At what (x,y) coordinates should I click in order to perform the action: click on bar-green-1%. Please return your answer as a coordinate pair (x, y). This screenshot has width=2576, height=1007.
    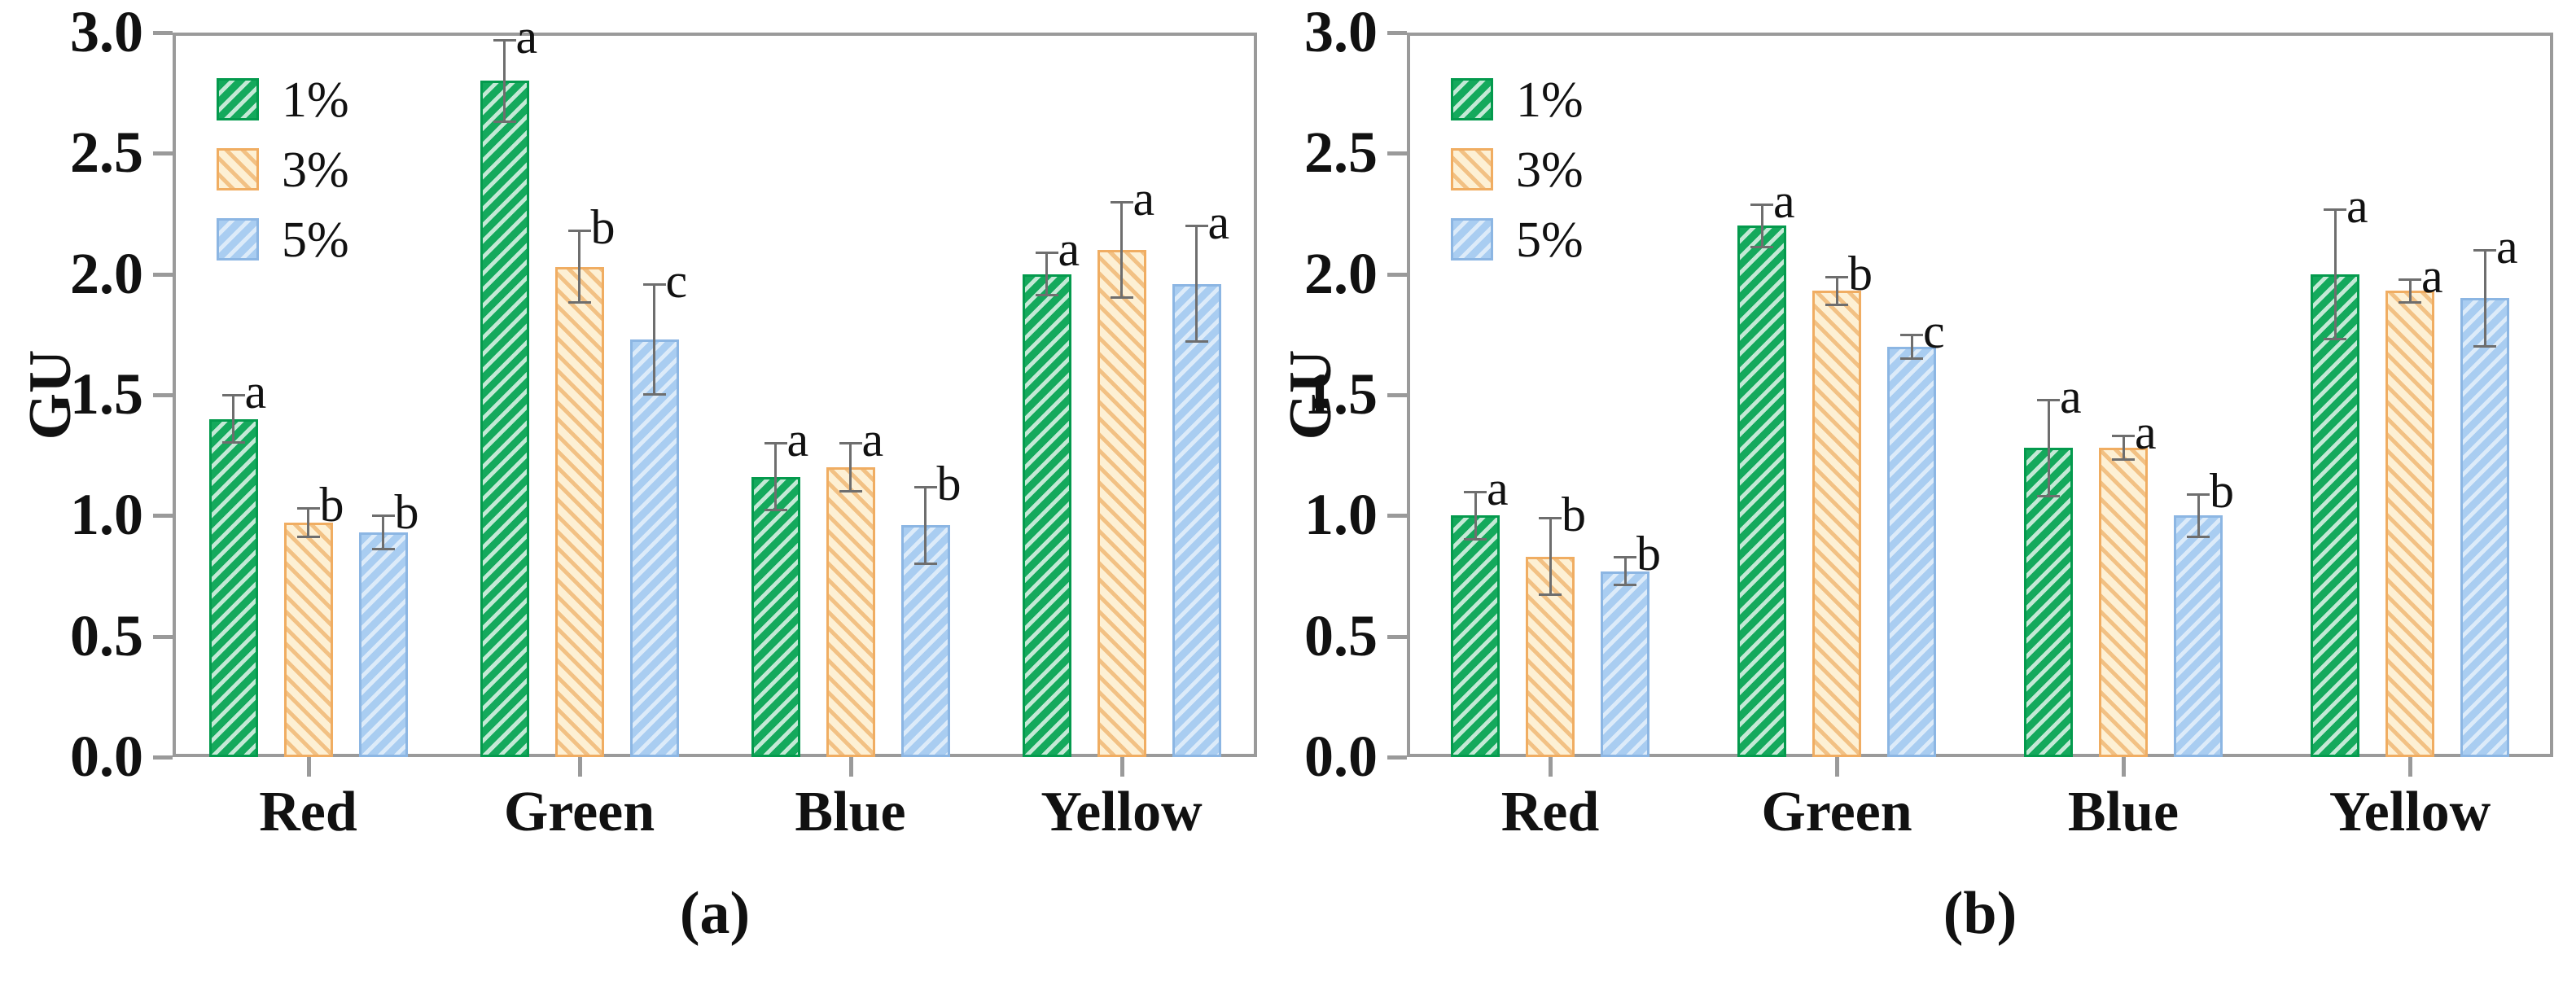
    Looking at the image, I should click on (504, 419).